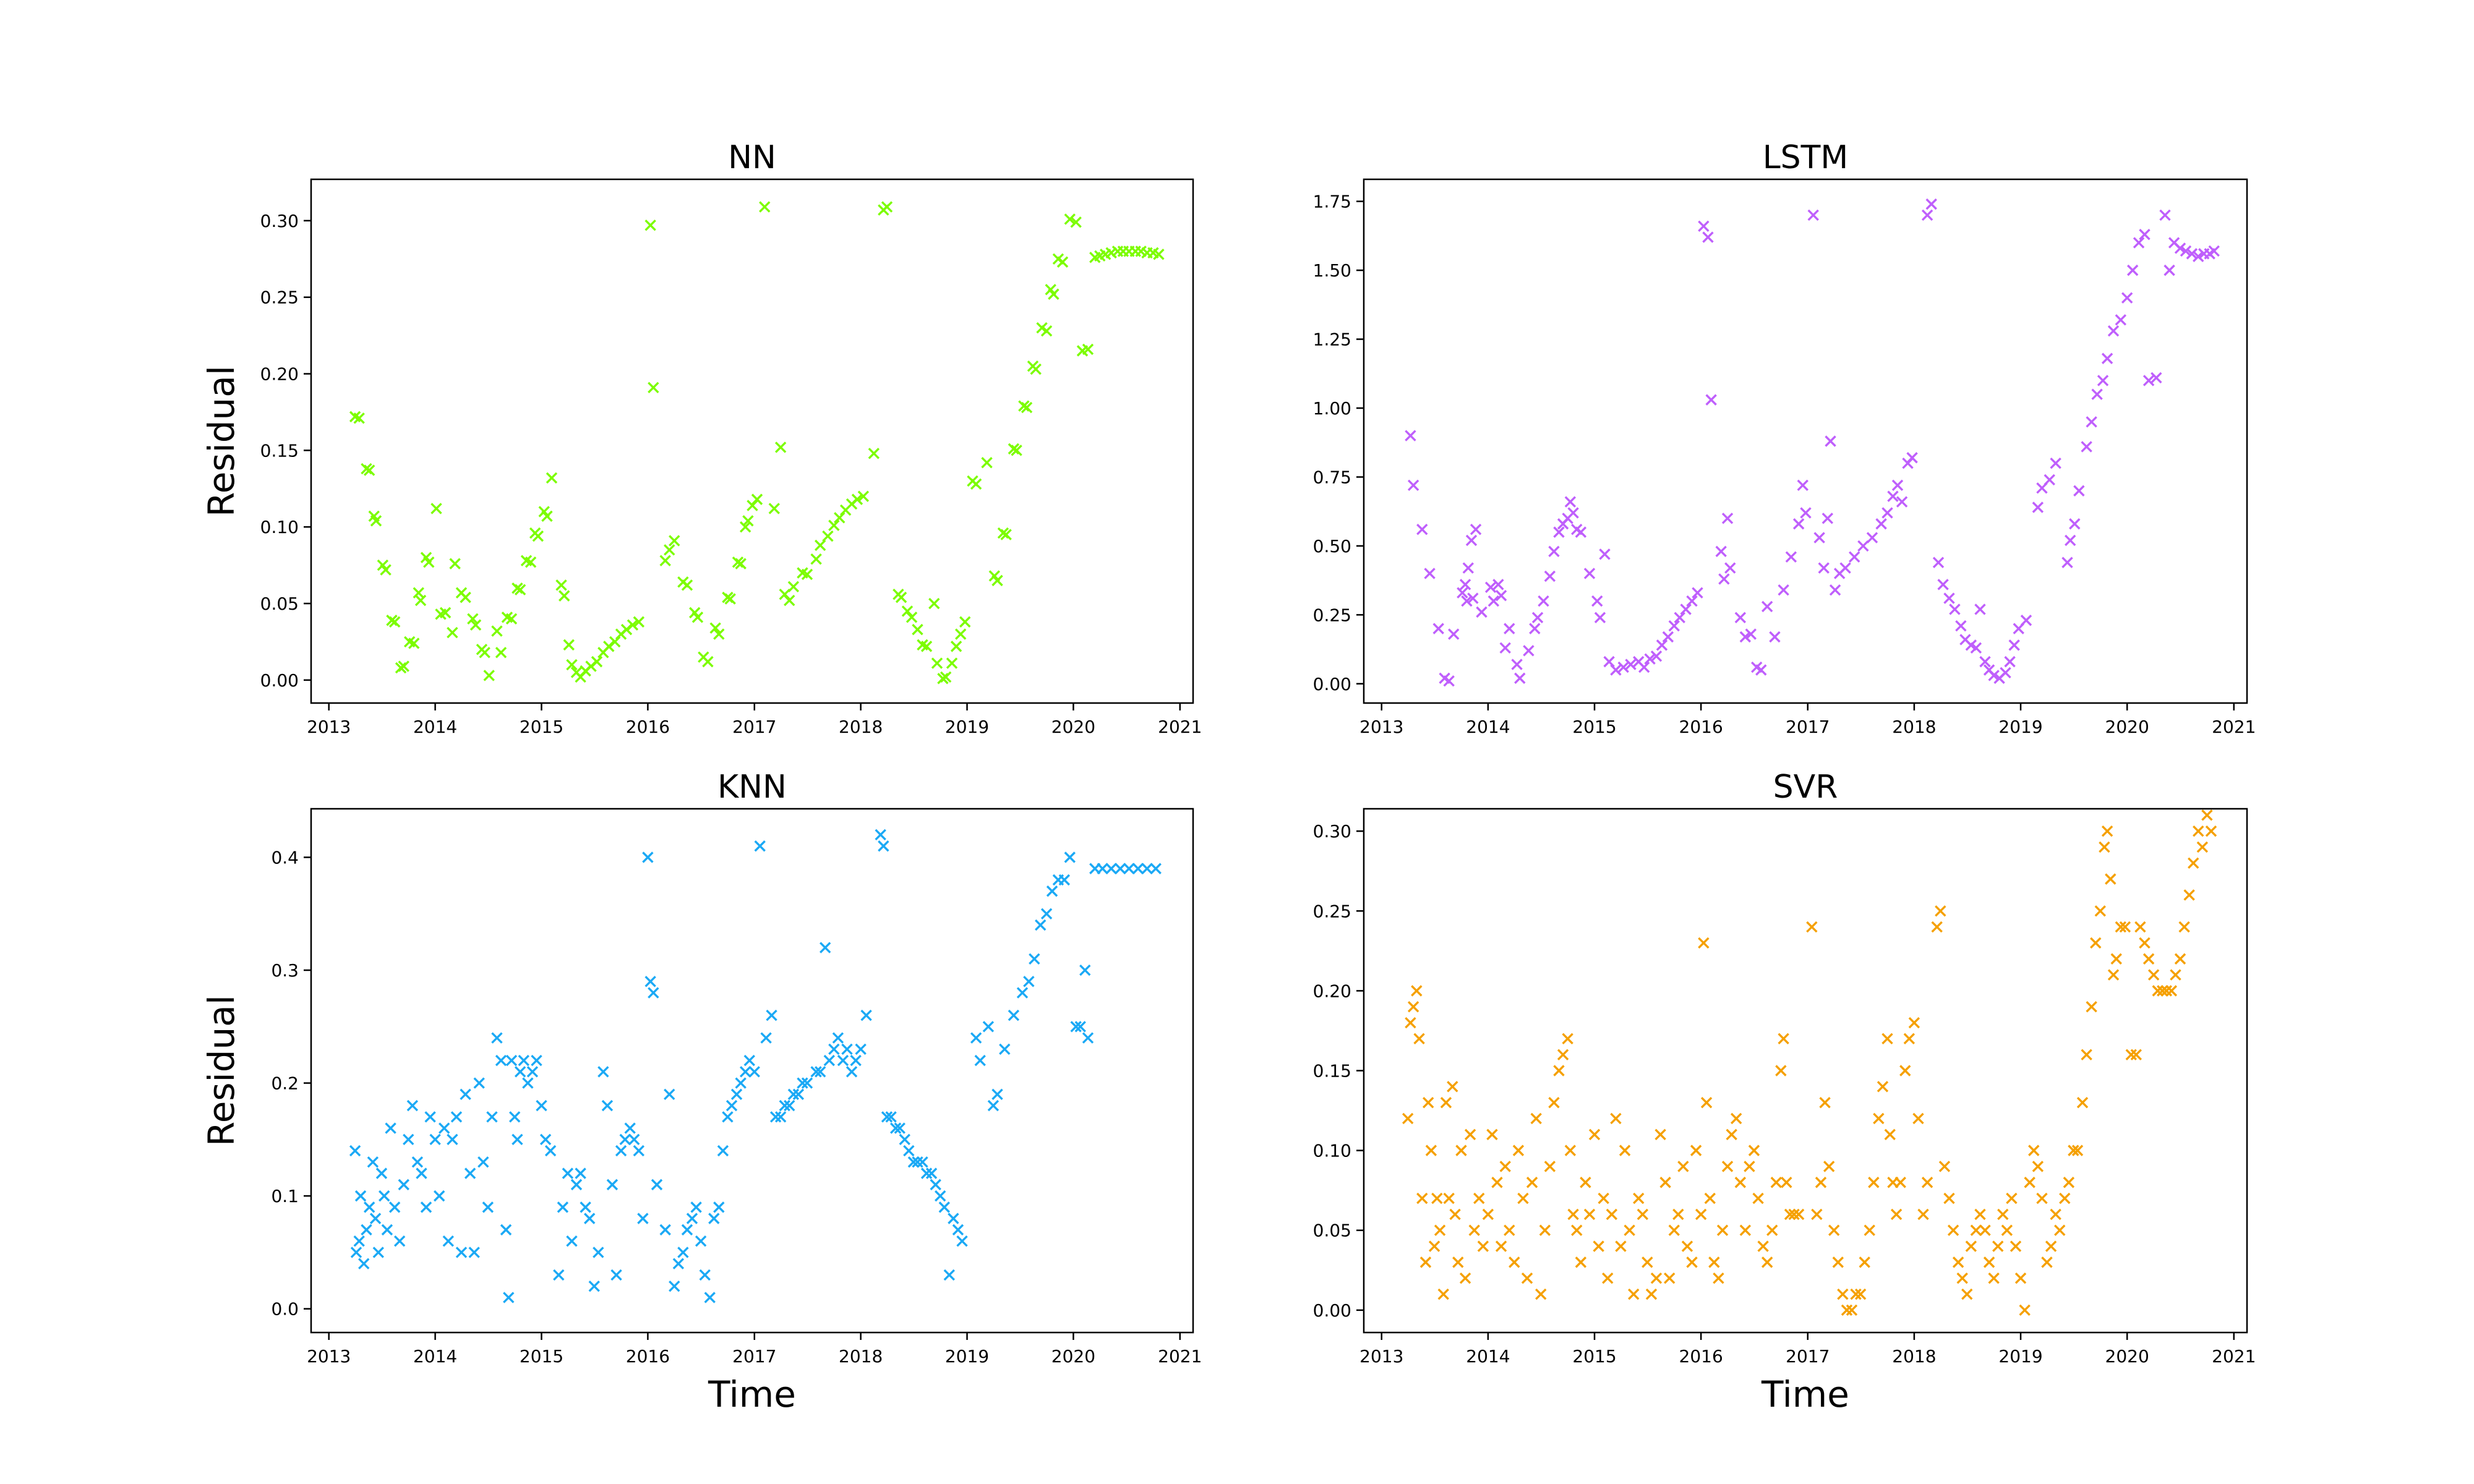  I want to click on knn-y-tick-4: 0.4, so click(285, 857).